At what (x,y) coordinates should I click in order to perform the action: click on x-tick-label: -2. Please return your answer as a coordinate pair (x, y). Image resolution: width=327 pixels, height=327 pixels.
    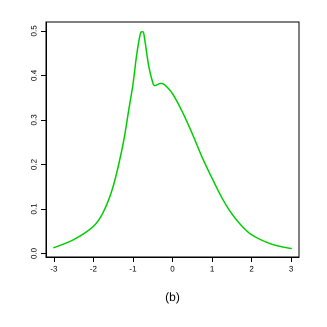
    Looking at the image, I should click on (94, 269).